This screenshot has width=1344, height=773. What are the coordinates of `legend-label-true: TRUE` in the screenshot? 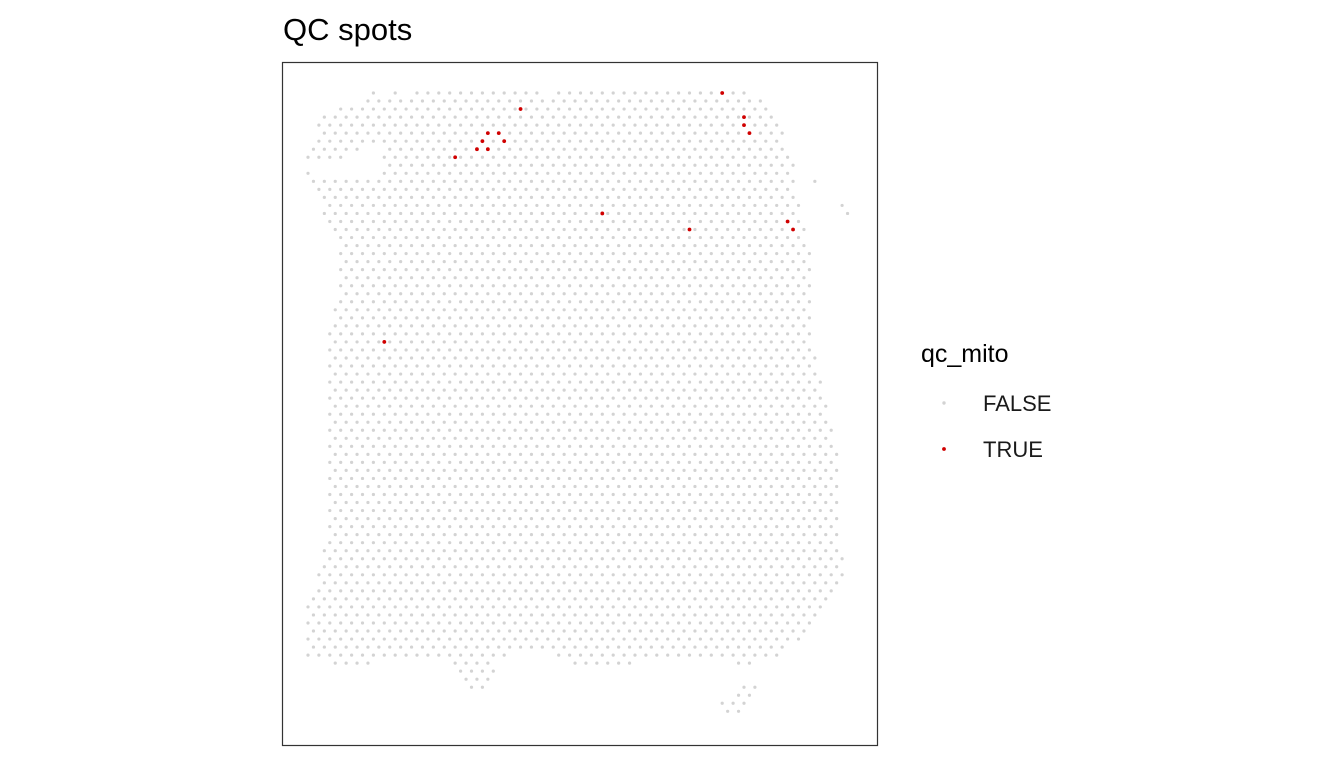 It's located at (1013, 449).